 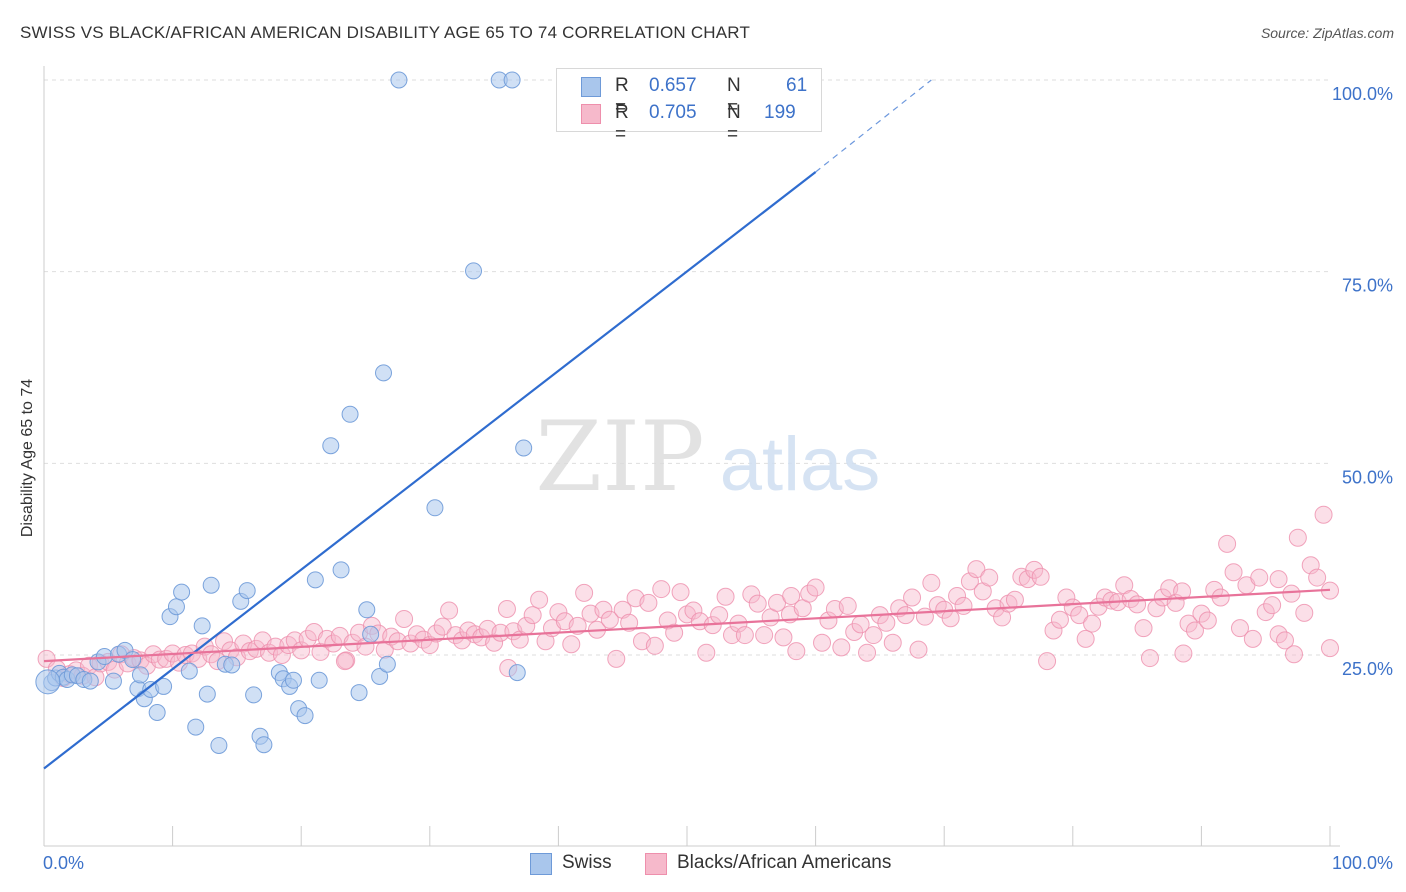 I want to click on black-n-value: 199, so click(x=780, y=112).